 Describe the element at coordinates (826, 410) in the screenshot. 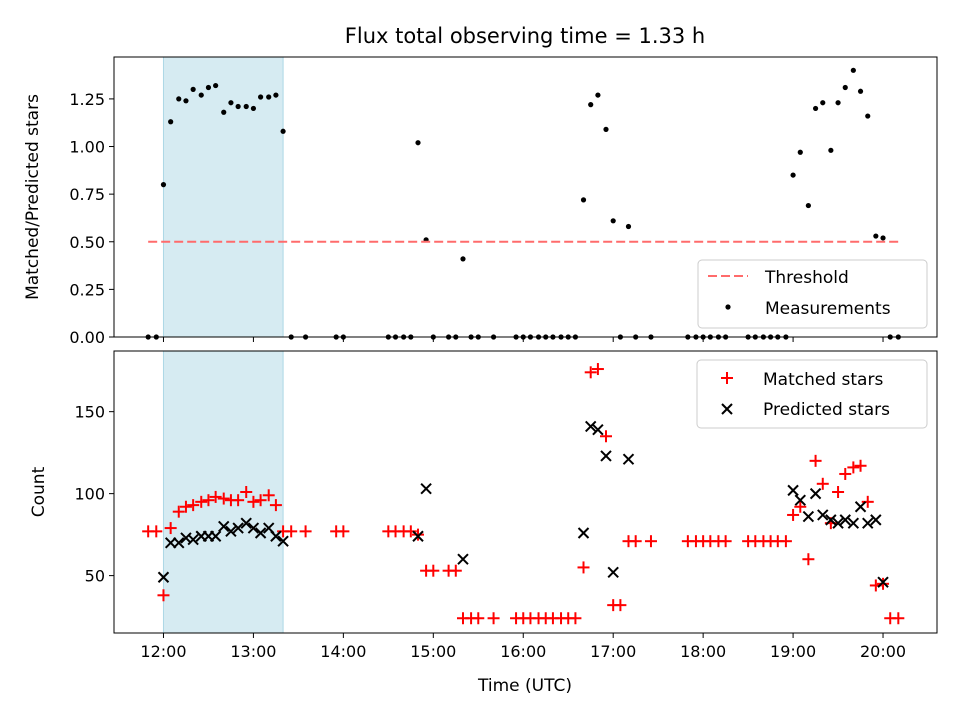

I see `legend-predicted-label: Predicted stars` at that location.